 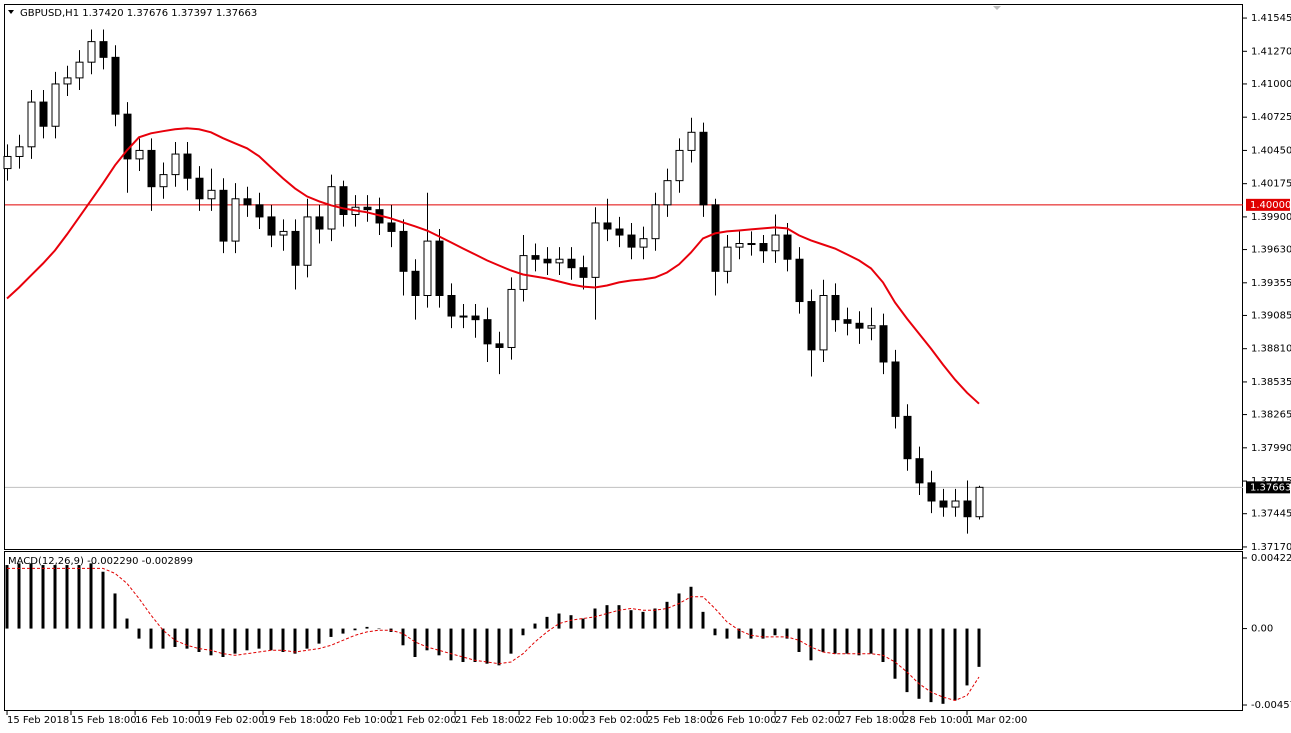 I want to click on x-tick-label: 15 Feb 2018, so click(x=38, y=720).